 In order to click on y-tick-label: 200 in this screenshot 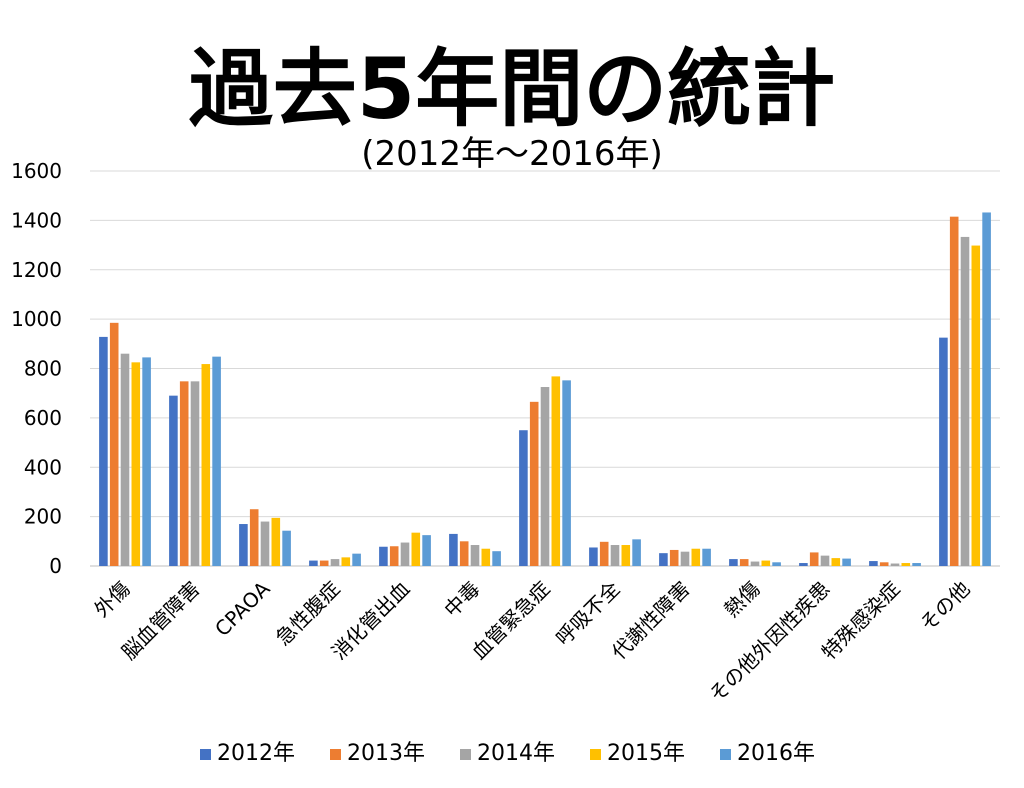, I will do `click(43, 517)`.